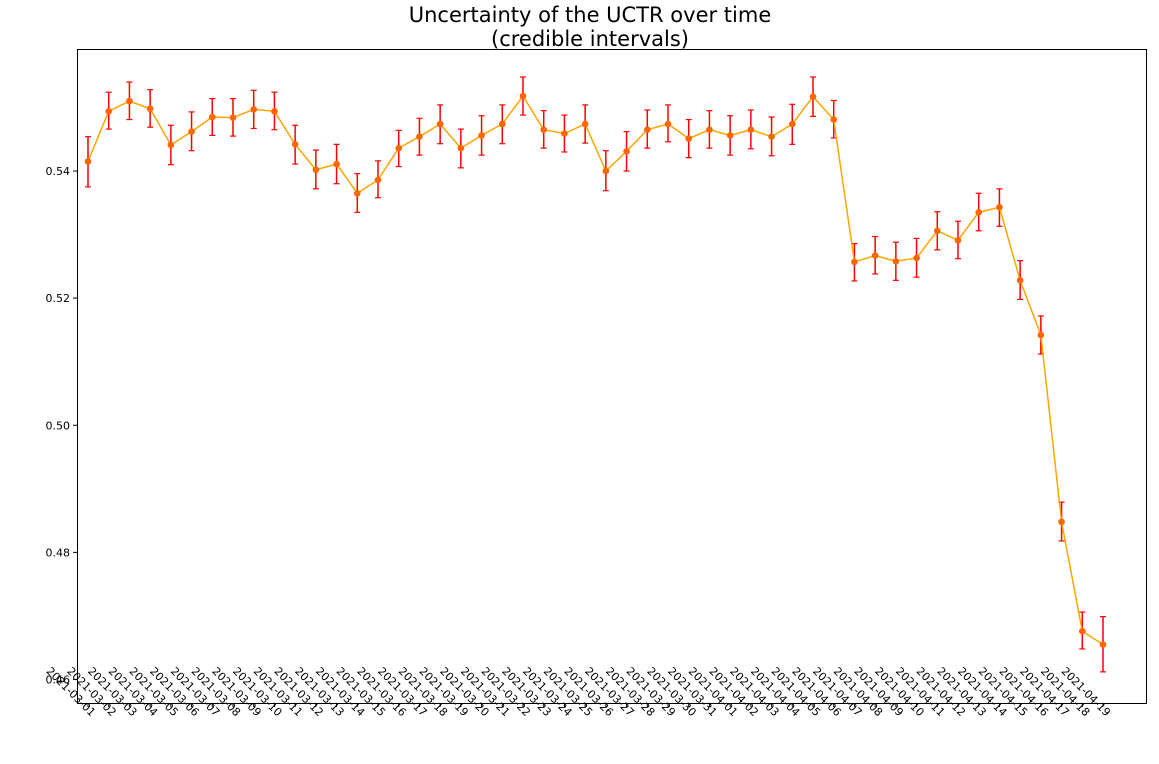 This screenshot has width=1159, height=764. I want to click on y-tick-label: 0.54, so click(58, 171).